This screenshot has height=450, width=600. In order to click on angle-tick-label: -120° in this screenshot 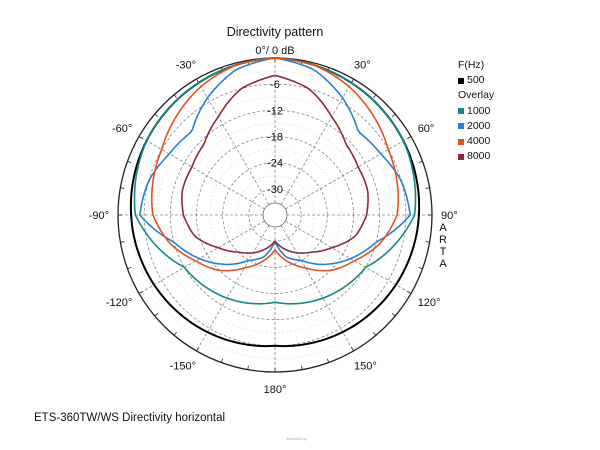, I will do `click(119, 303)`.